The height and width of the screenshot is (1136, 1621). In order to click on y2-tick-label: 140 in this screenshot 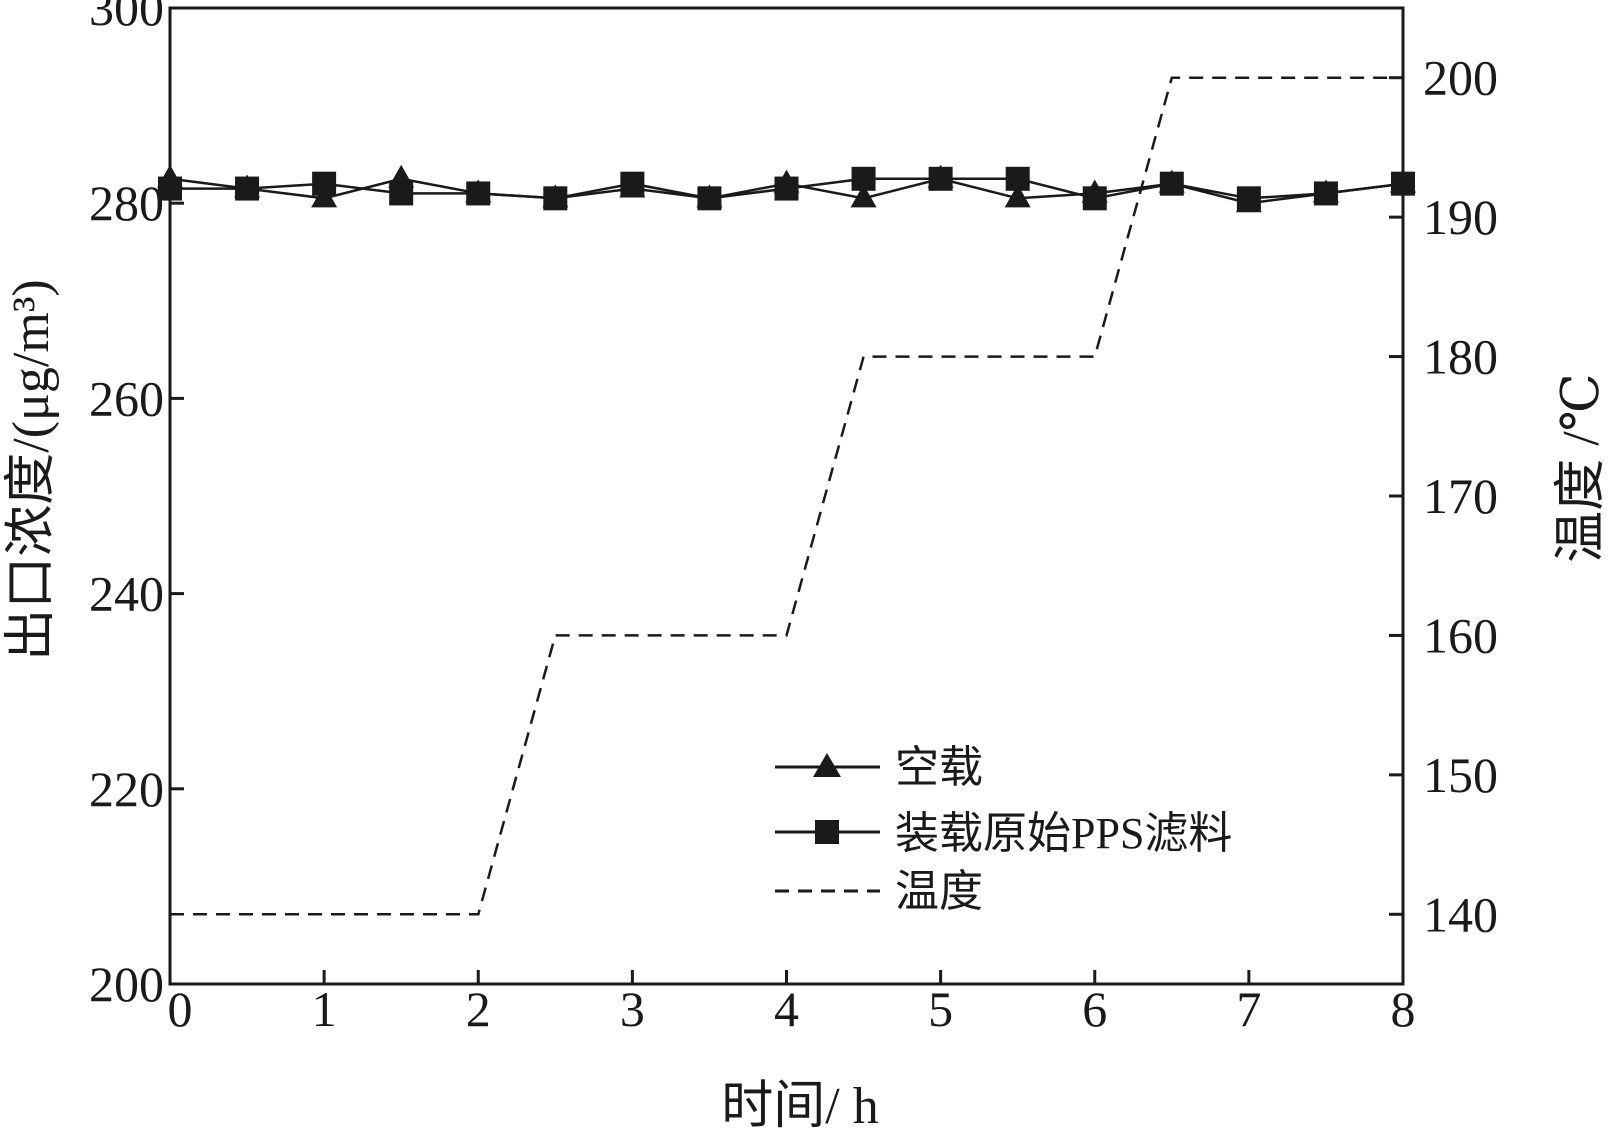, I will do `click(1460, 914)`.